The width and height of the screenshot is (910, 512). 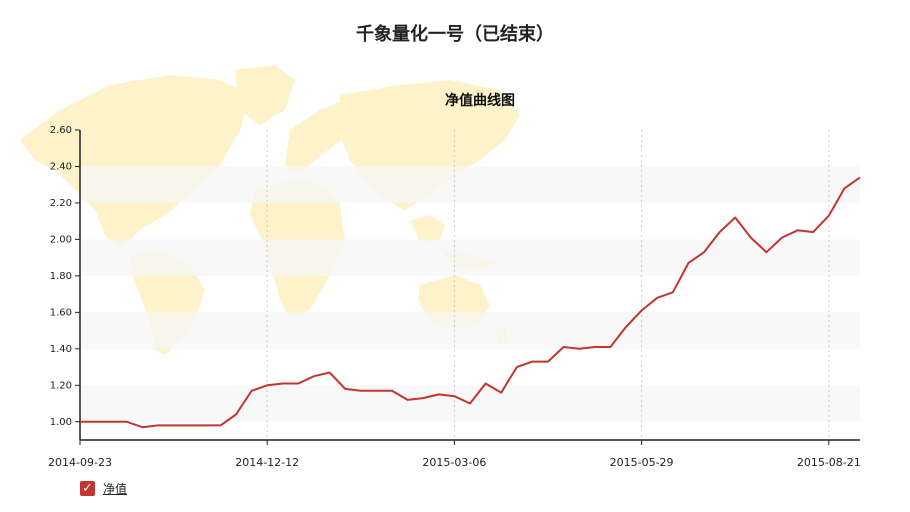 I want to click on y-tick-label: 1.60, so click(x=61, y=312).